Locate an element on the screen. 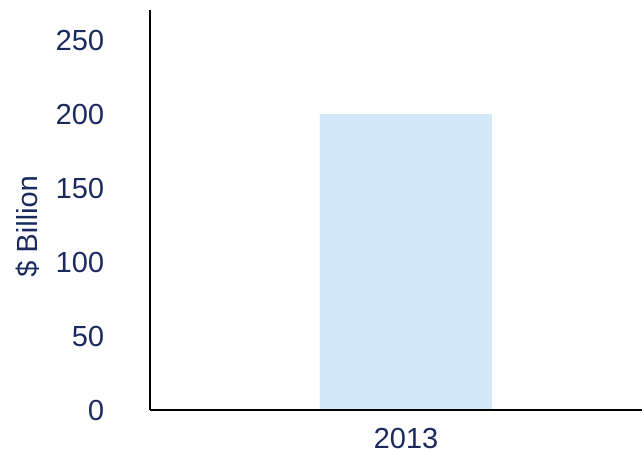  y-tick-label: 250 is located at coordinates (80, 41).